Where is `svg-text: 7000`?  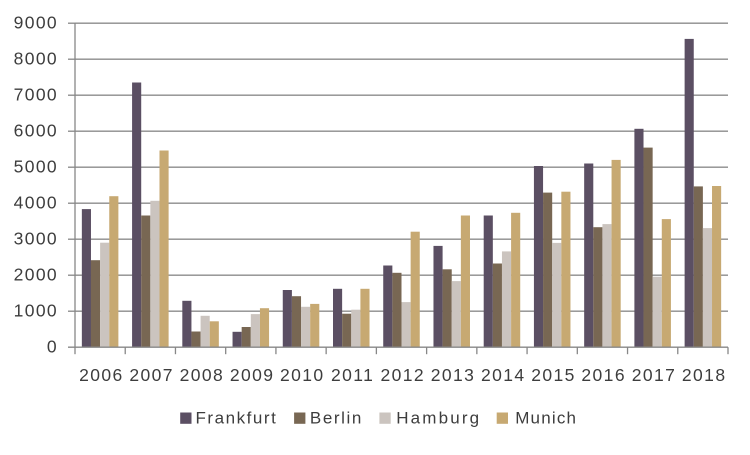 svg-text: 7000 is located at coordinates (36, 95).